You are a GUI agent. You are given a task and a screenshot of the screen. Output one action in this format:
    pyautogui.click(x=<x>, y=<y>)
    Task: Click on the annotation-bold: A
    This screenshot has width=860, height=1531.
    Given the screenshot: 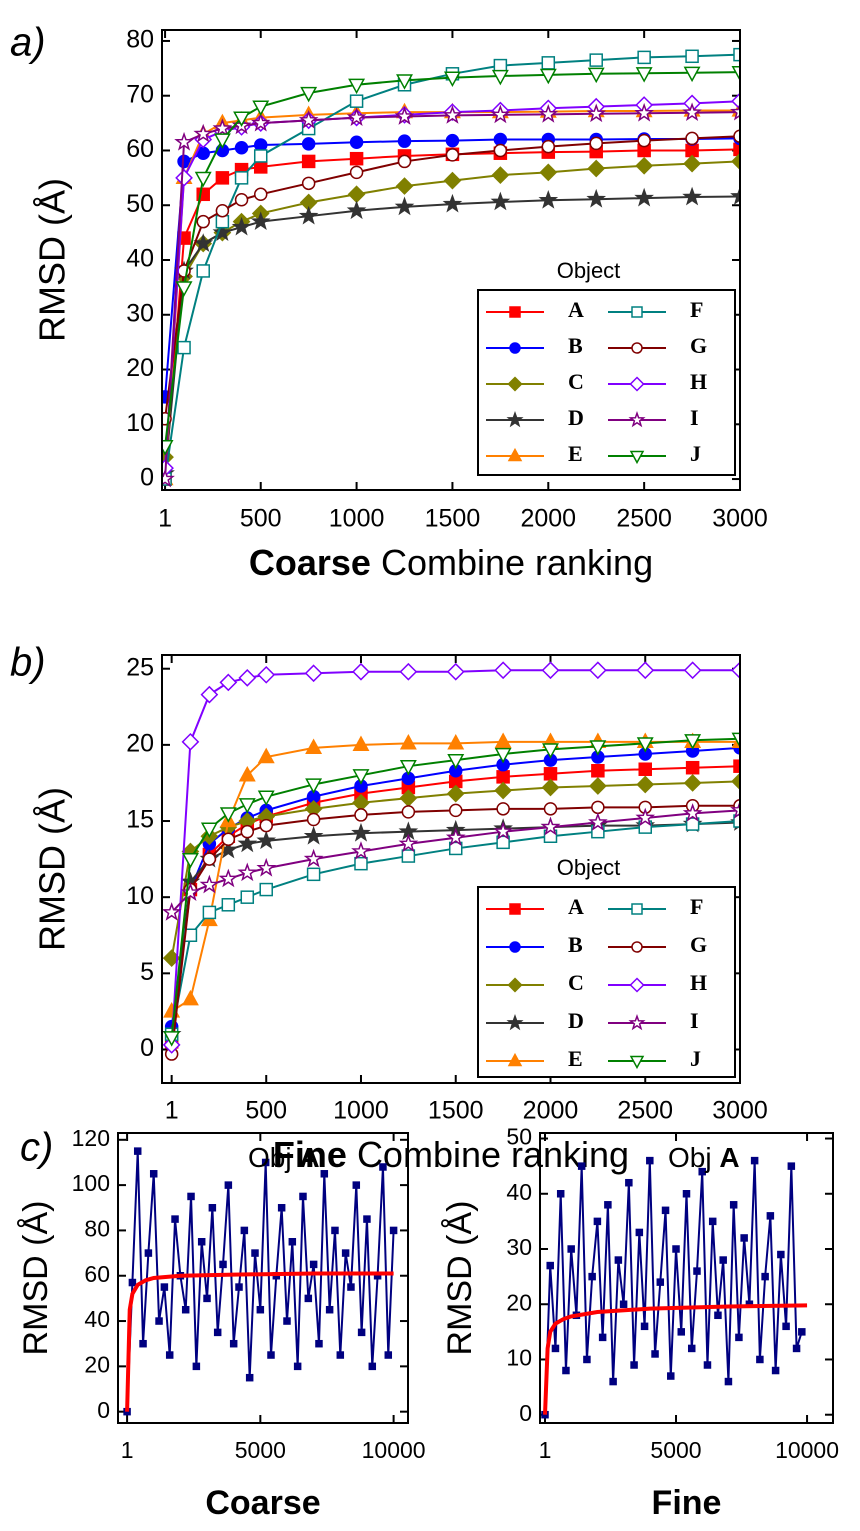 What is the action you would take?
    pyautogui.click(x=309, y=1157)
    